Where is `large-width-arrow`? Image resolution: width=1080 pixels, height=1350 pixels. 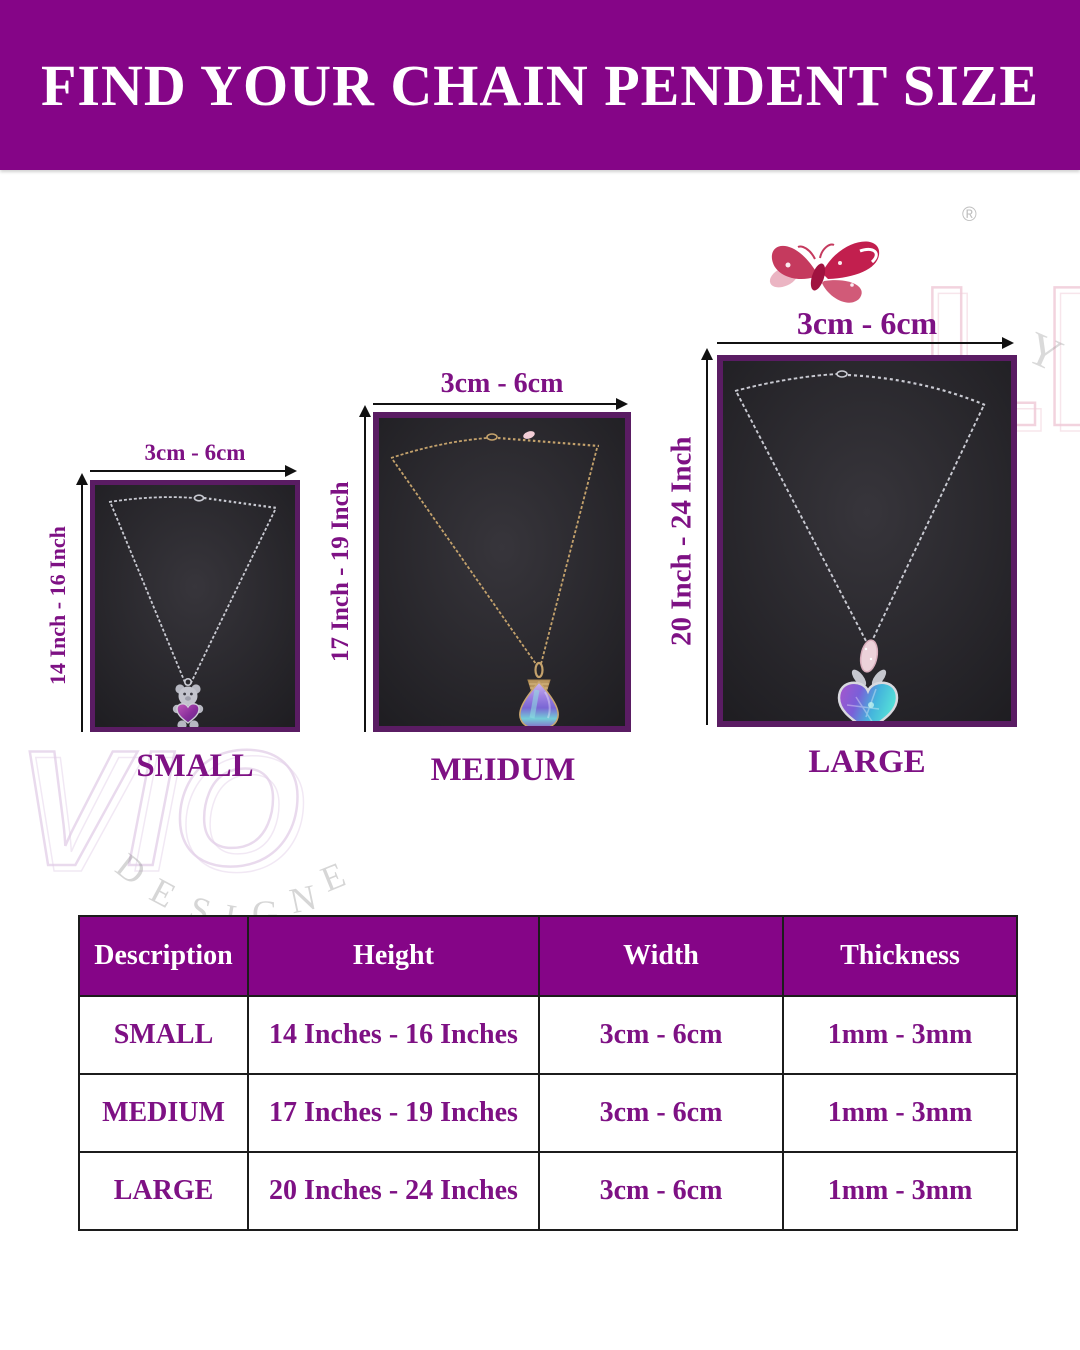 large-width-arrow is located at coordinates (865, 343).